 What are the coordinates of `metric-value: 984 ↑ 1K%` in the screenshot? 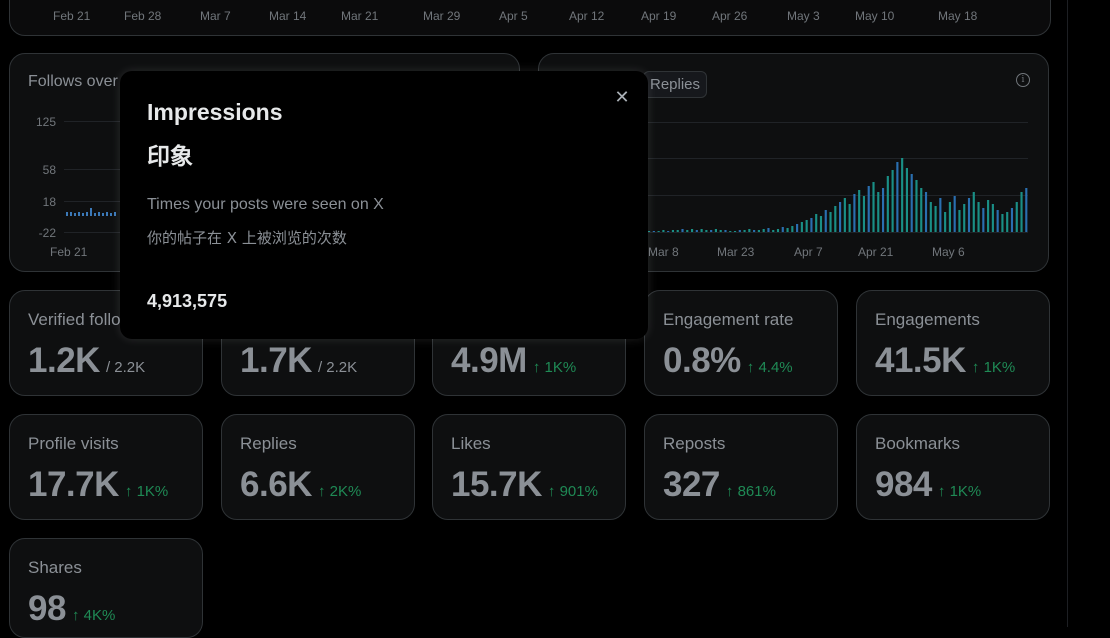 It's located at (928, 484).